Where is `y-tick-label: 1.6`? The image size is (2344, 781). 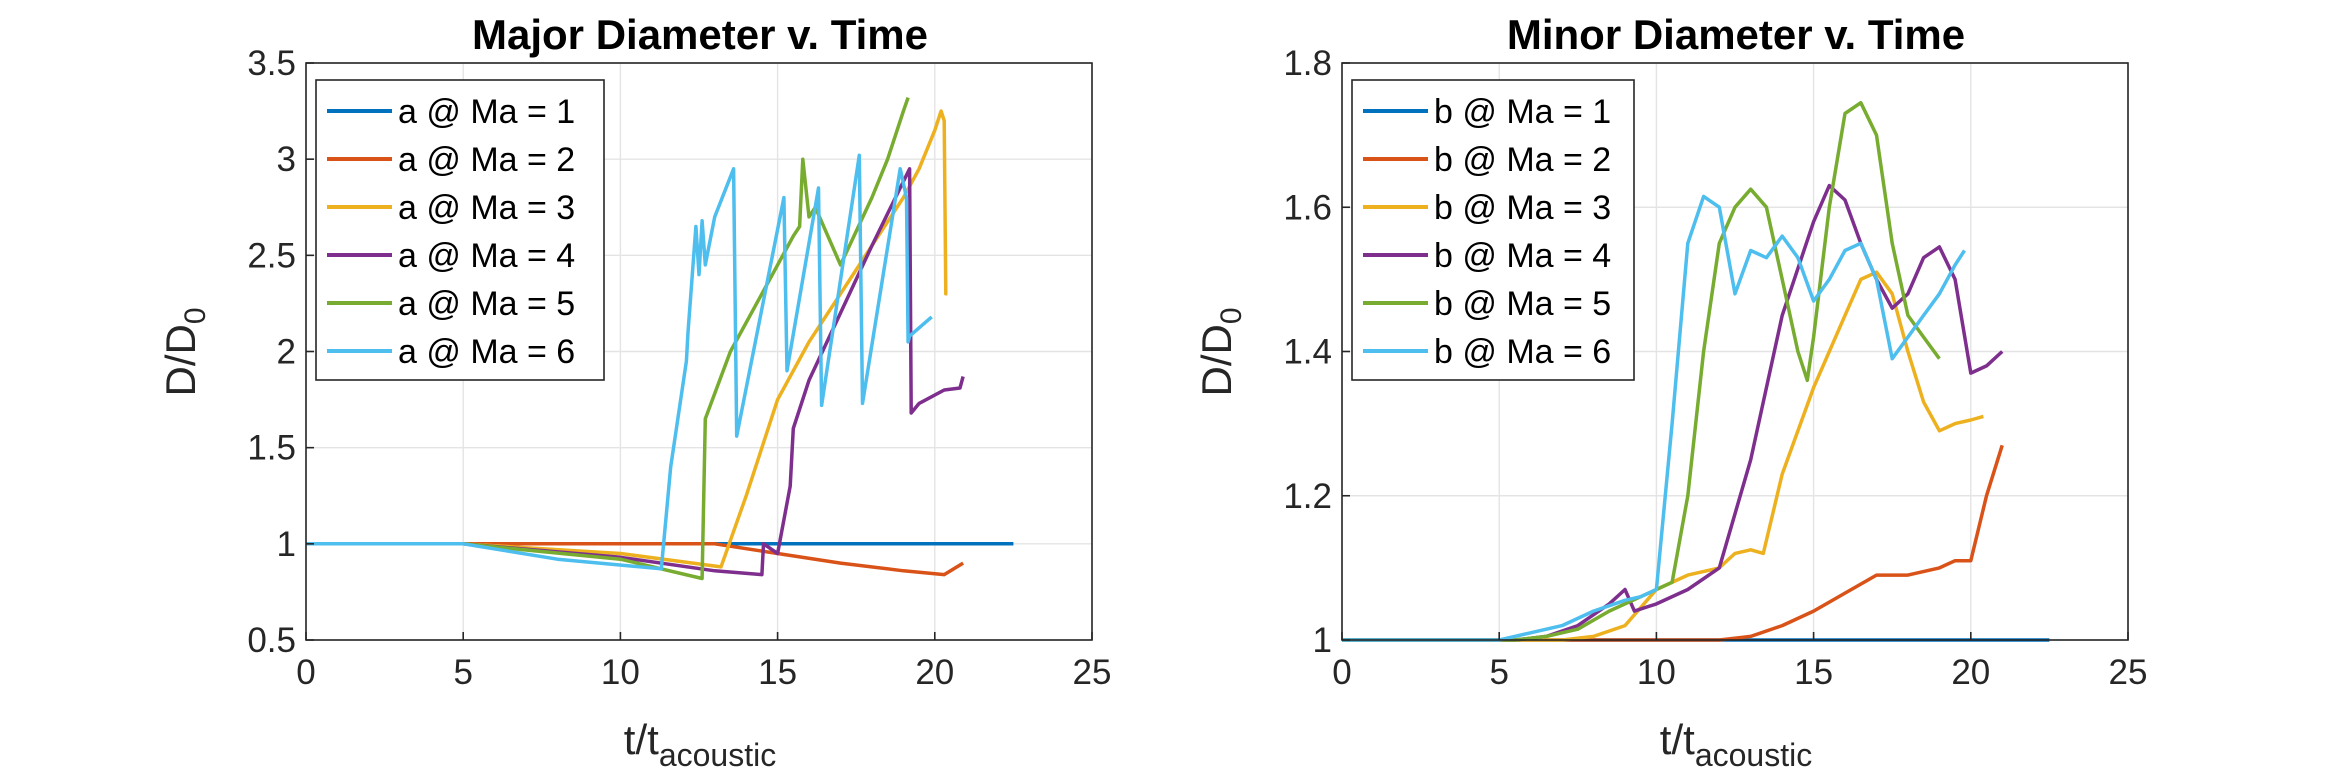
y-tick-label: 1.6 is located at coordinates (1307, 207).